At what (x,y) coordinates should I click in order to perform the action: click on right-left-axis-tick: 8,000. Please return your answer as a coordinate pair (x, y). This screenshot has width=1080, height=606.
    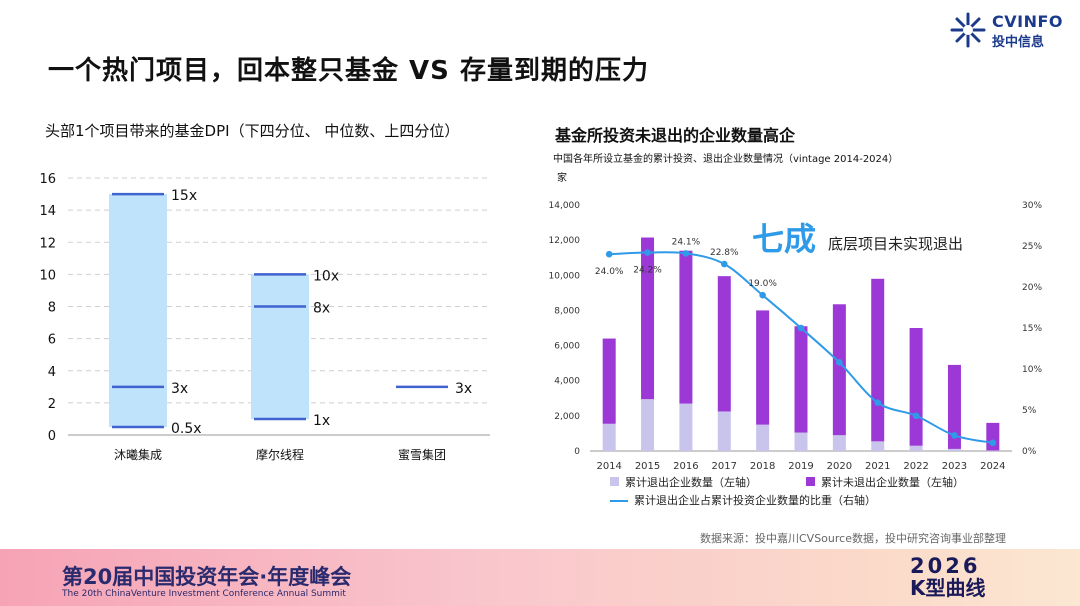
    Looking at the image, I should click on (567, 311).